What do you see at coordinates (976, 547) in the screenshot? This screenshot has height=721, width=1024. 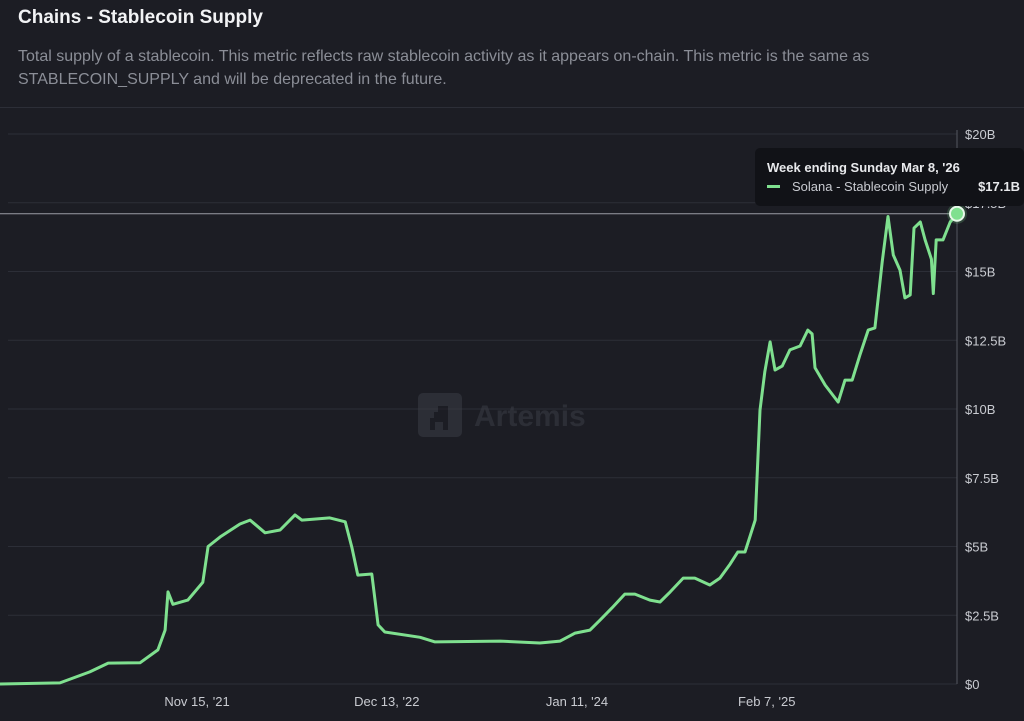 I see `y-tick-label: $5B` at bounding box center [976, 547].